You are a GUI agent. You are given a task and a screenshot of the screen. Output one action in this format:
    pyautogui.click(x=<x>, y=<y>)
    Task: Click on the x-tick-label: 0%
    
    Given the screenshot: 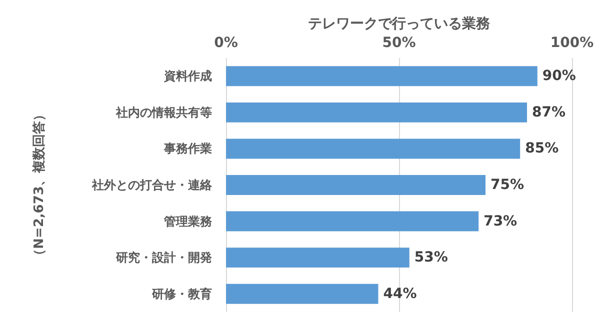 What is the action you would take?
    pyautogui.click(x=226, y=43)
    